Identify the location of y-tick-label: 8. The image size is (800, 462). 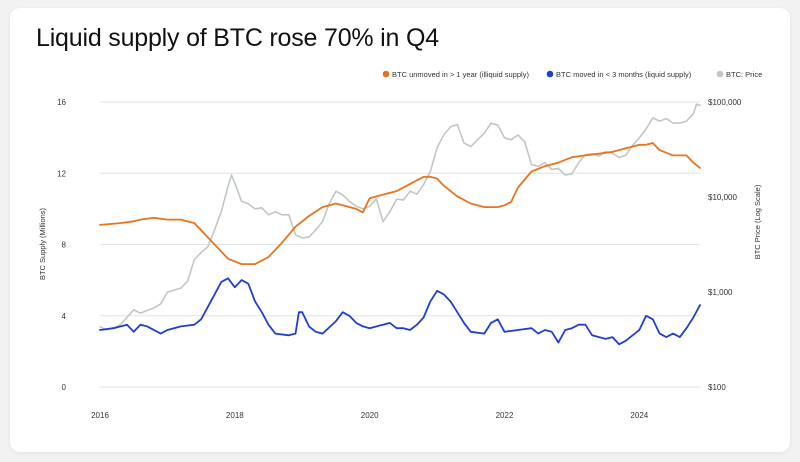
(64, 245).